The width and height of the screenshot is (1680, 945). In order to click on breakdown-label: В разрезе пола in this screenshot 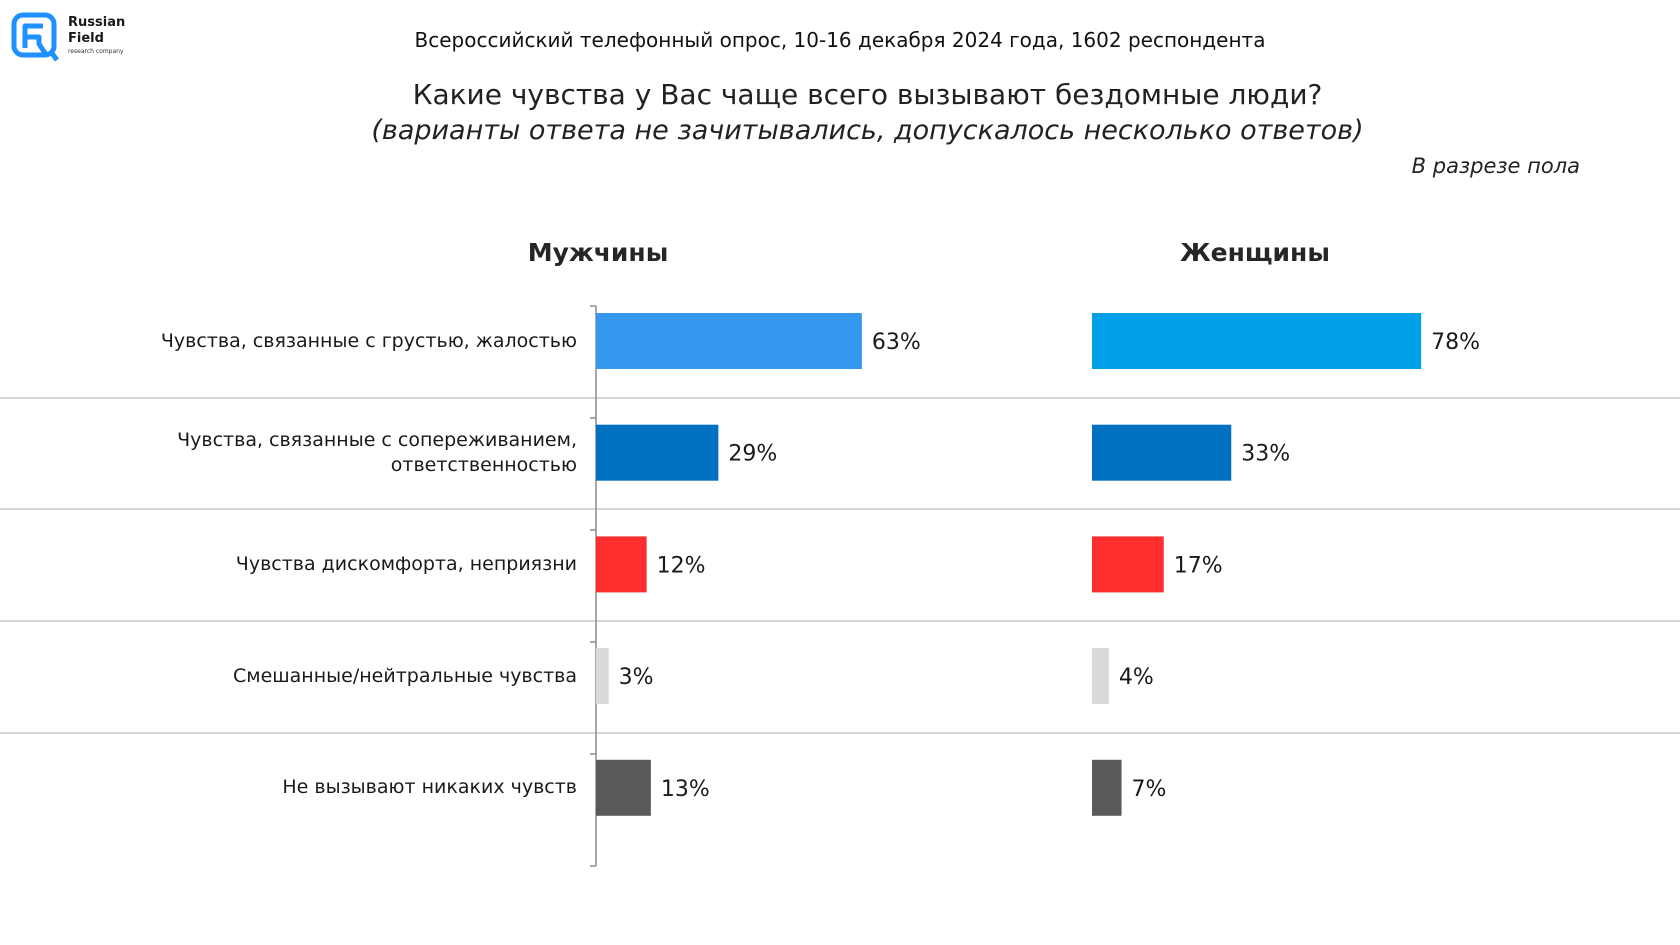, I will do `click(1495, 166)`.